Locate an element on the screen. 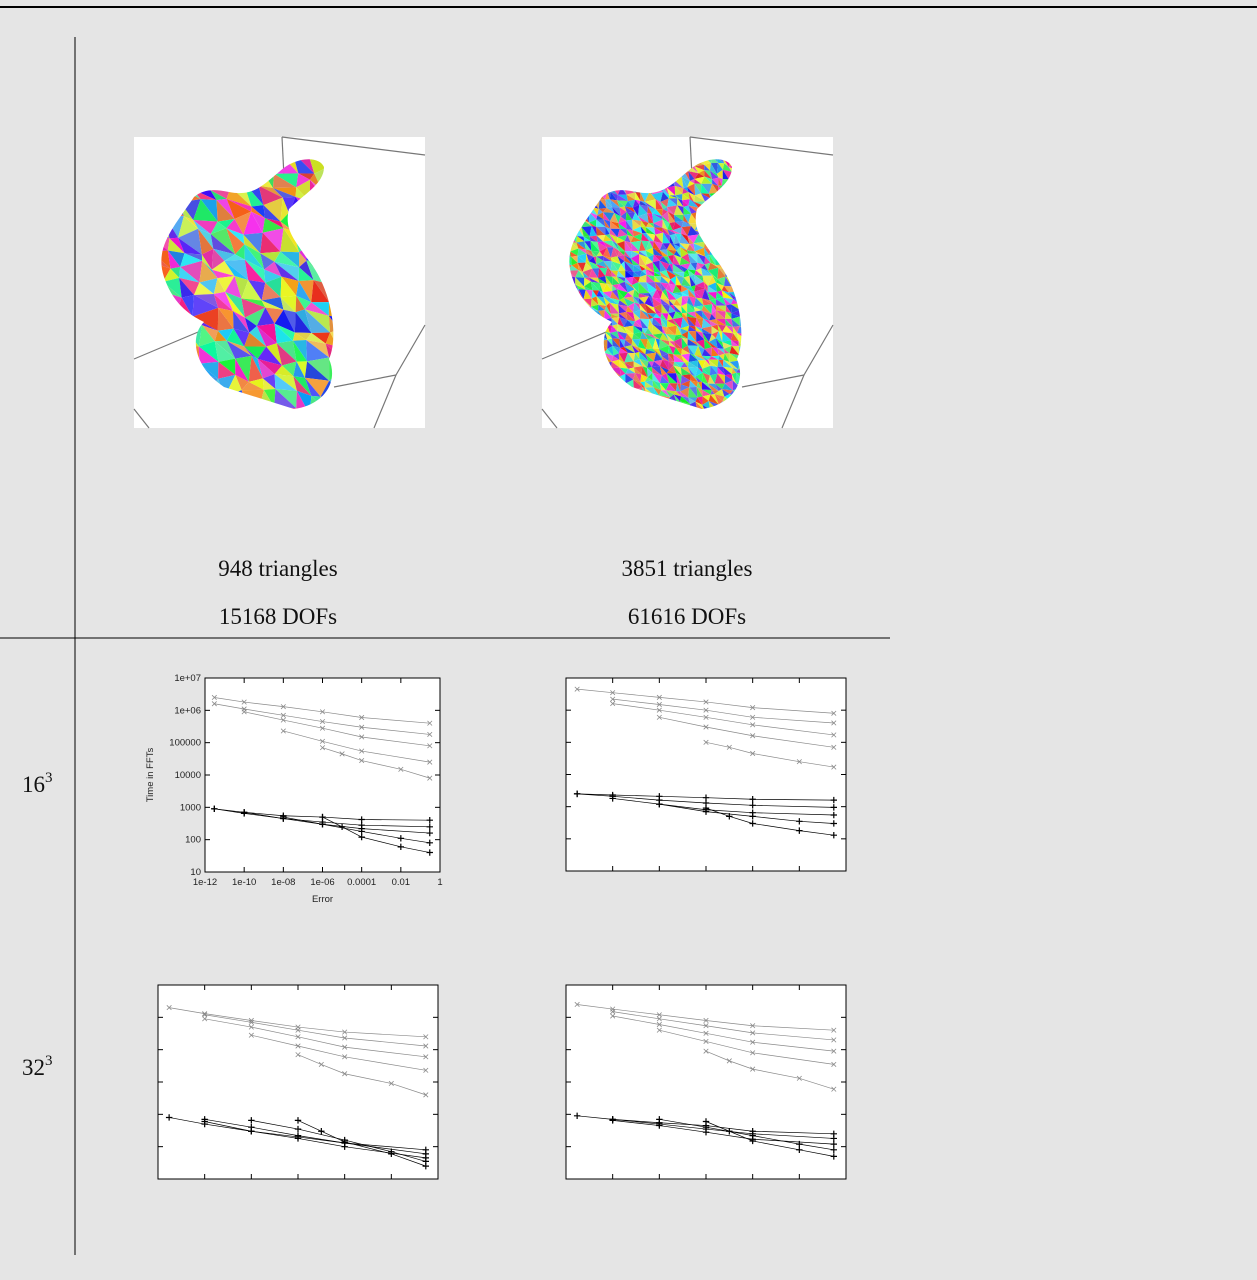 The height and width of the screenshot is (1280, 1257). y-axis-label: Time in FFTs is located at coordinates (150, 774).